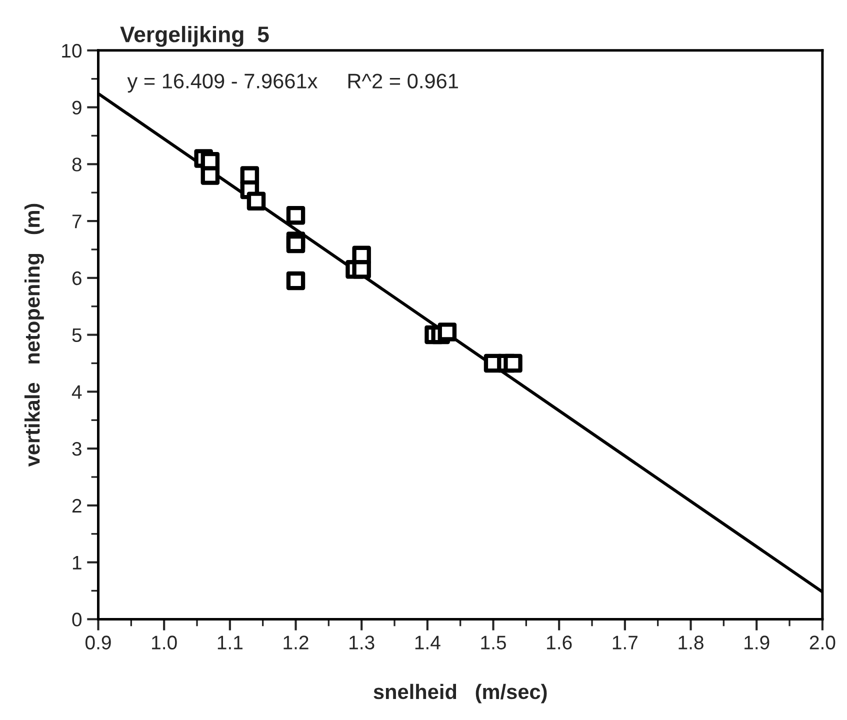 The width and height of the screenshot is (847, 720). What do you see at coordinates (559, 643) in the screenshot?
I see `x-tick-label: 1.6` at bounding box center [559, 643].